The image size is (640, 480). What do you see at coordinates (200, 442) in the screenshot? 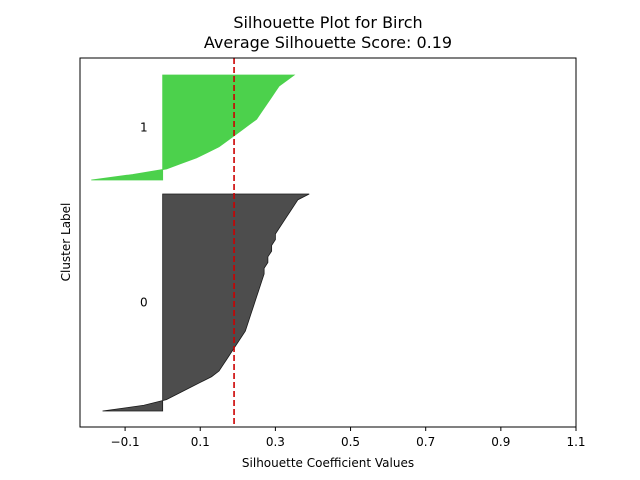
I see `x-tick-label: 0.1` at bounding box center [200, 442].